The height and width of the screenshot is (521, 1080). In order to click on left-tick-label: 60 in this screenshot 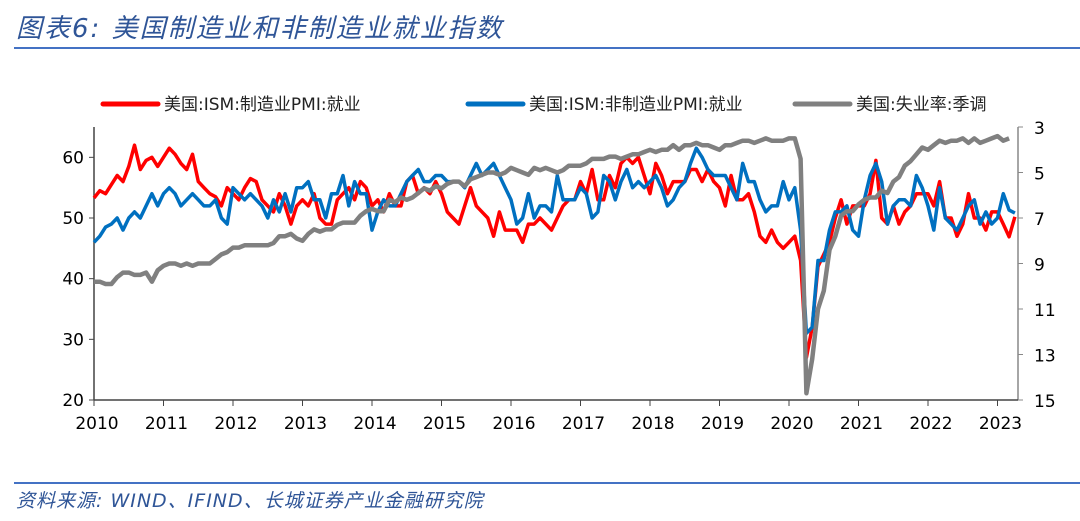, I will do `click(73, 158)`.